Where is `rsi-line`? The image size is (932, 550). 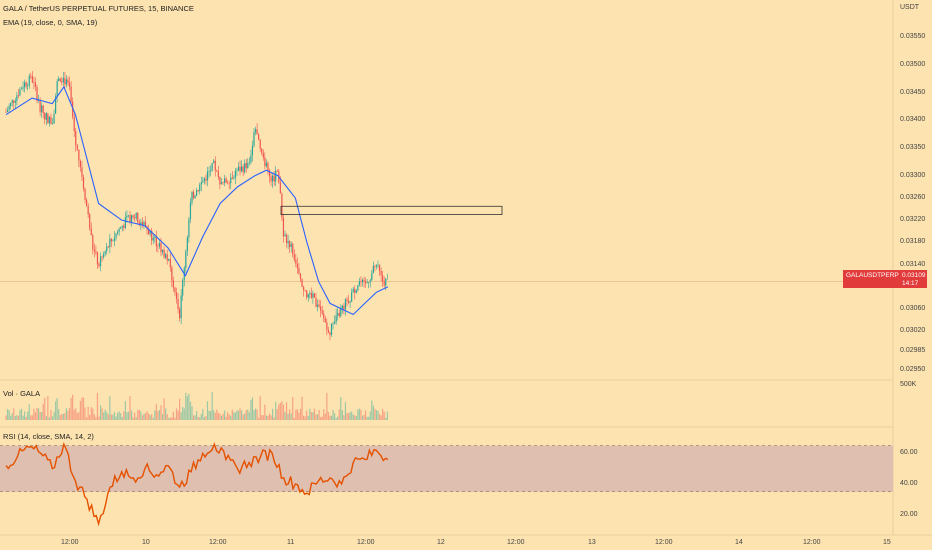 rsi-line is located at coordinates (197, 484).